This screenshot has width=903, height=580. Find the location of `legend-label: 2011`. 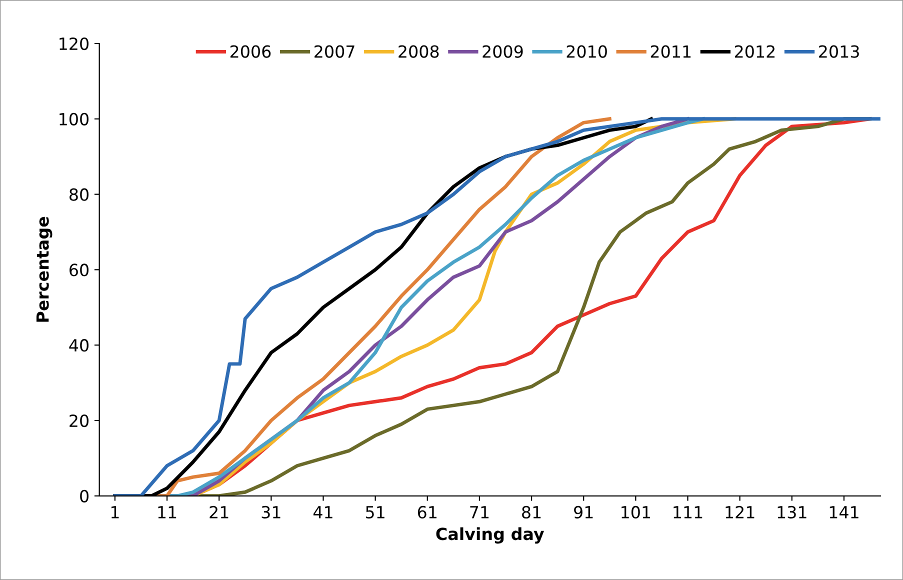

legend-label: 2011 is located at coordinates (670, 51).